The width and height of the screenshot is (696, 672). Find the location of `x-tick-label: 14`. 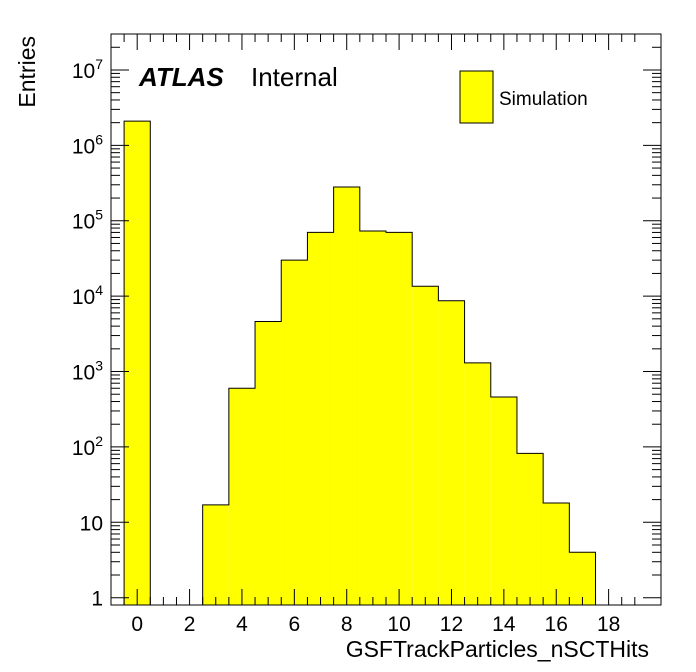

x-tick-label: 14 is located at coordinates (504, 624).